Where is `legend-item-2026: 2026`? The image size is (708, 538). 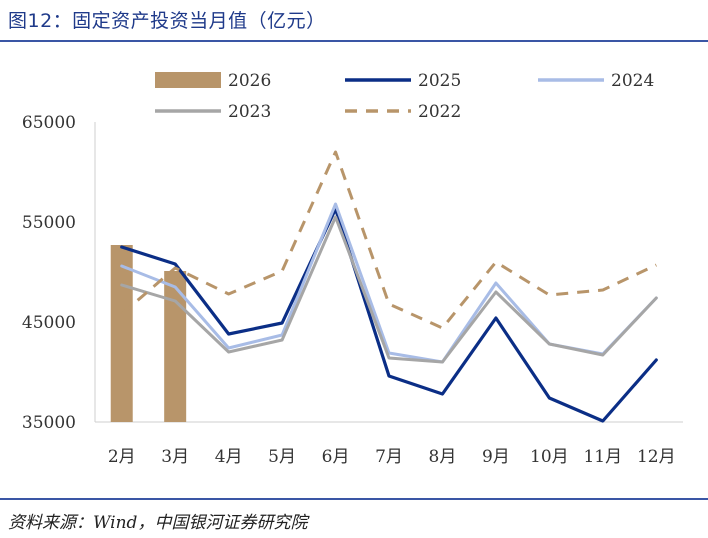
legend-item-2026: 2026 is located at coordinates (213, 81).